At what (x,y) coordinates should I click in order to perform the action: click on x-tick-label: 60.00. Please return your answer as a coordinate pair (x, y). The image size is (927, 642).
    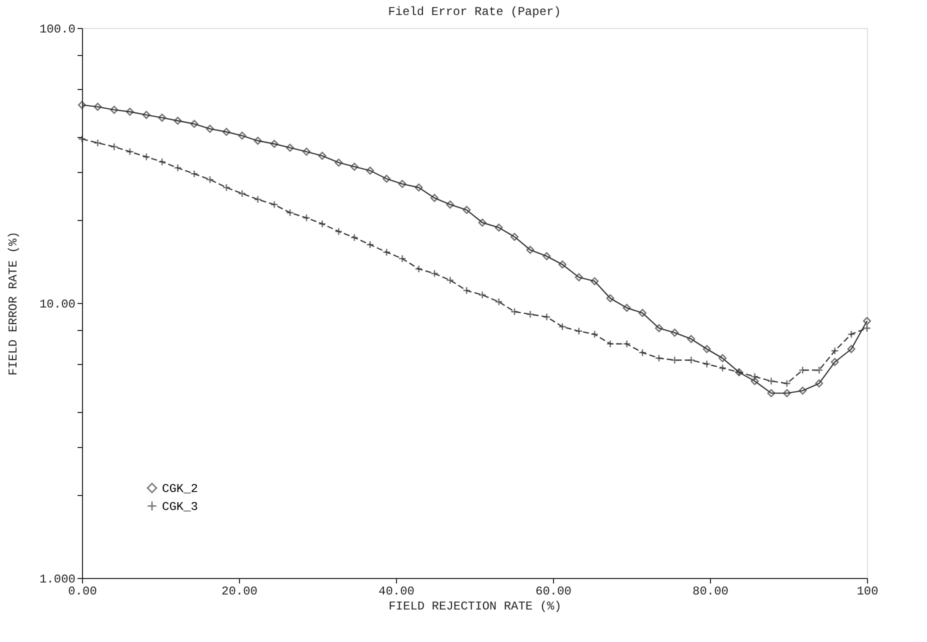
    Looking at the image, I should click on (553, 591).